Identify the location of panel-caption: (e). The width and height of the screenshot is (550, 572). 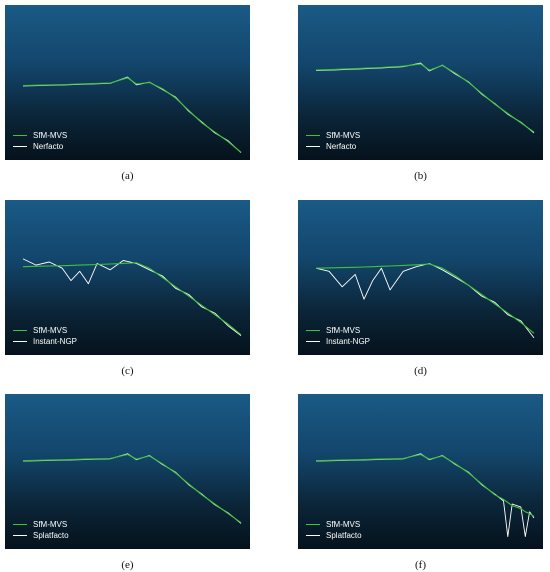
(127, 565).